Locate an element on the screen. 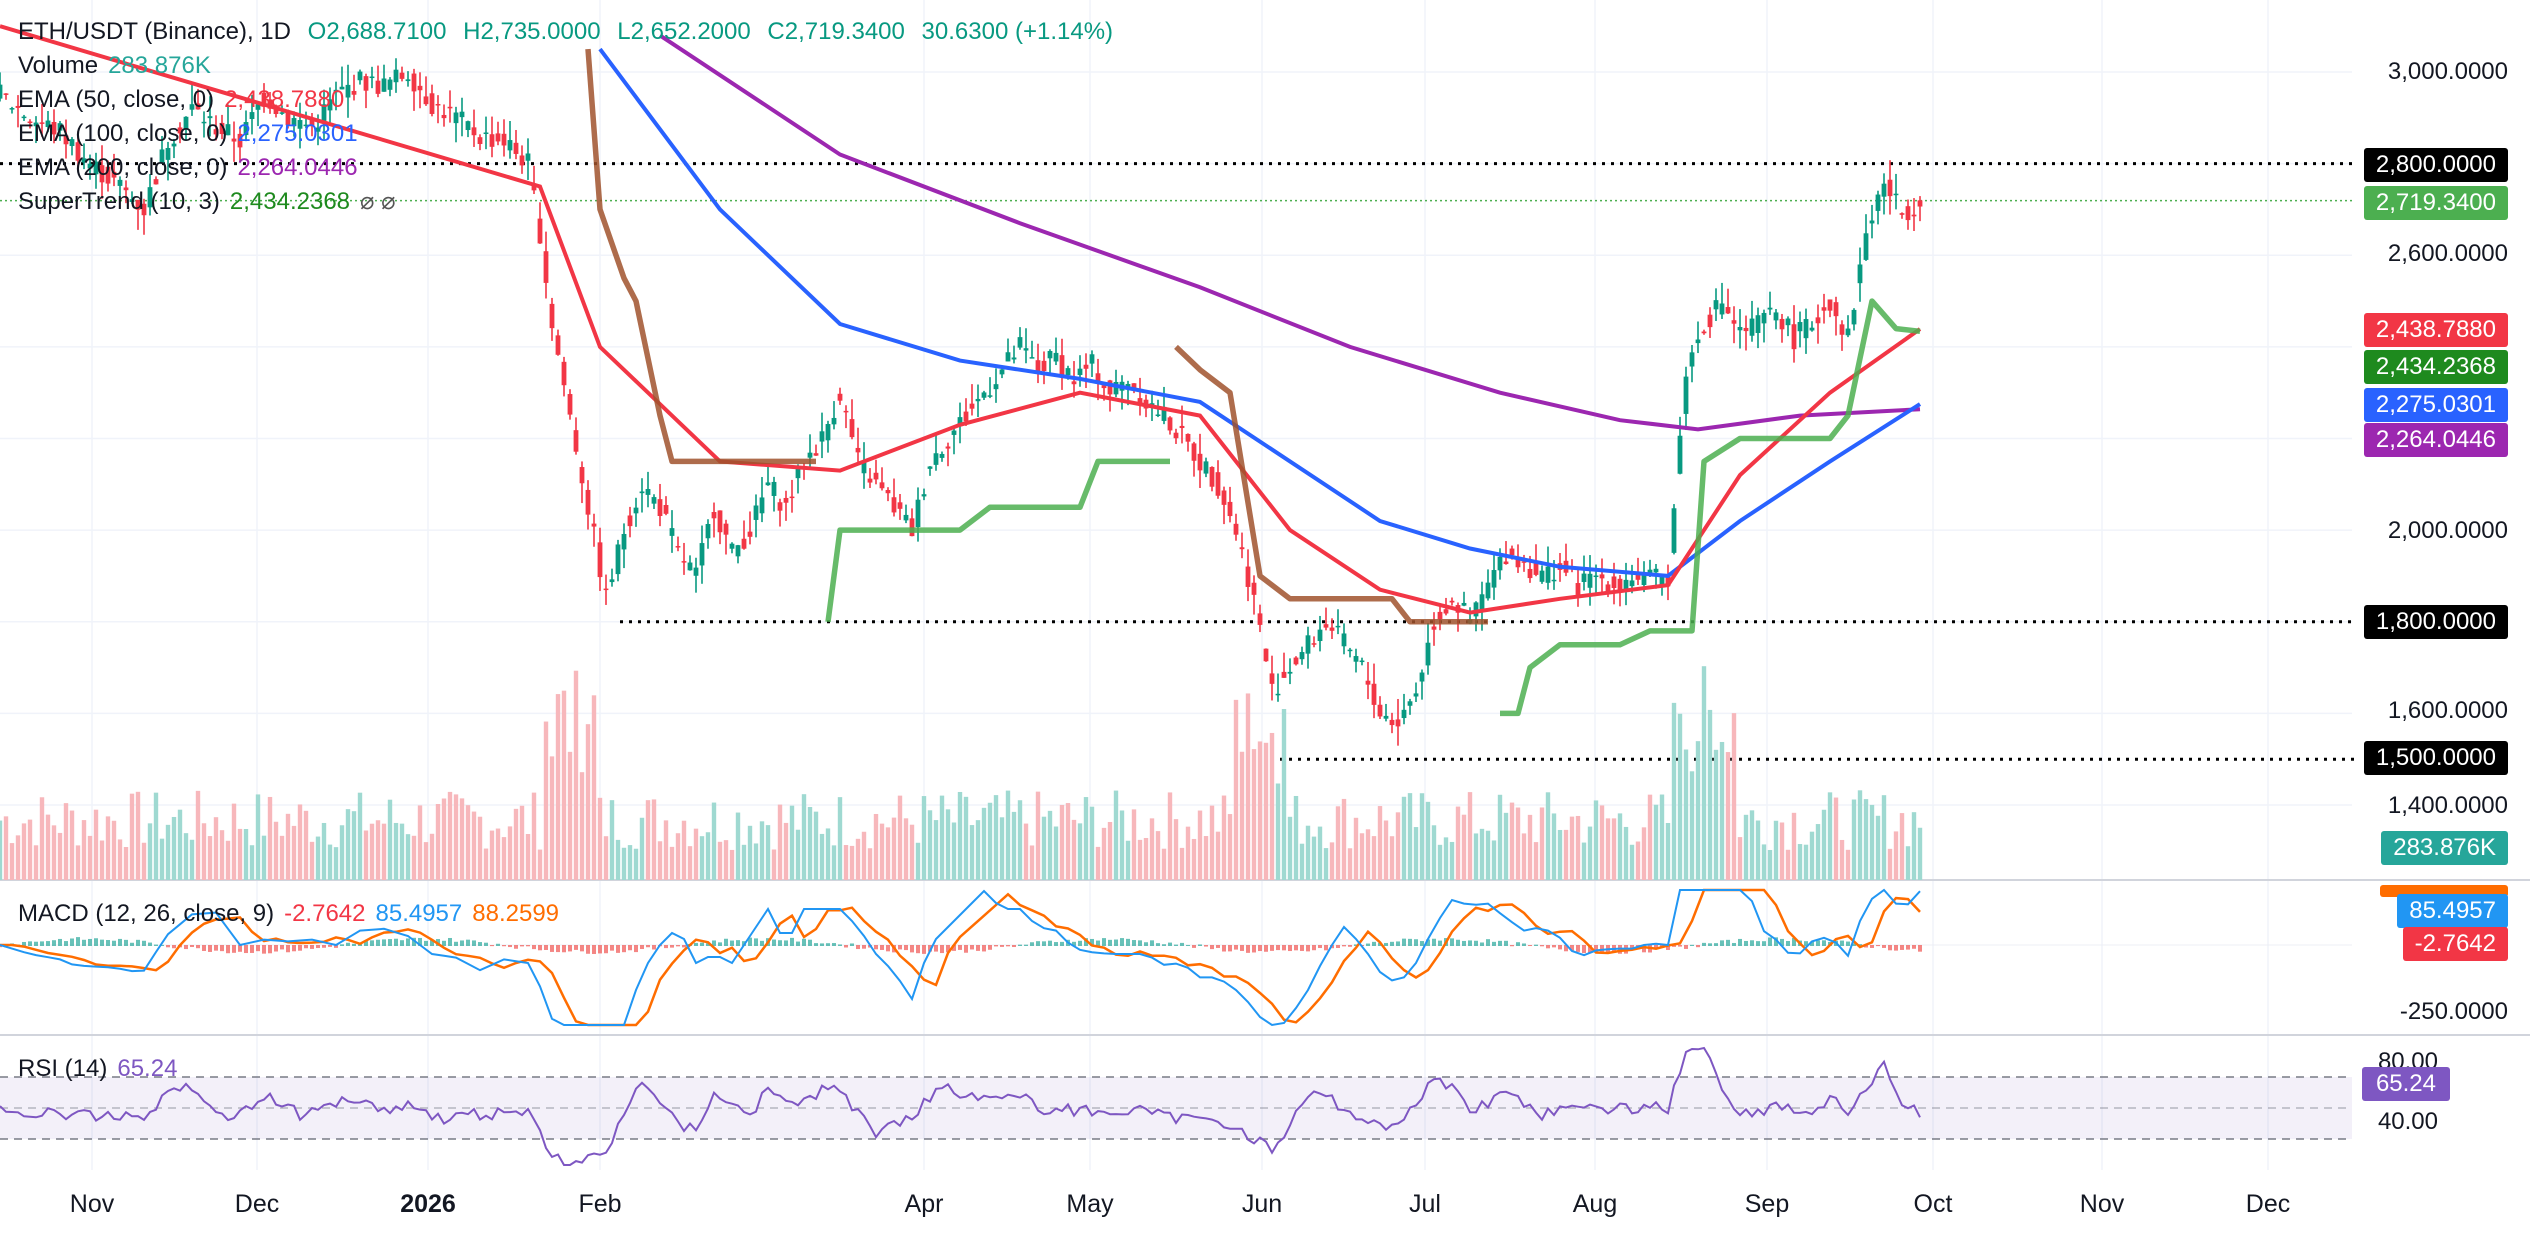  hidden-plot-icon: ⌀ ⌀ is located at coordinates (378, 201).